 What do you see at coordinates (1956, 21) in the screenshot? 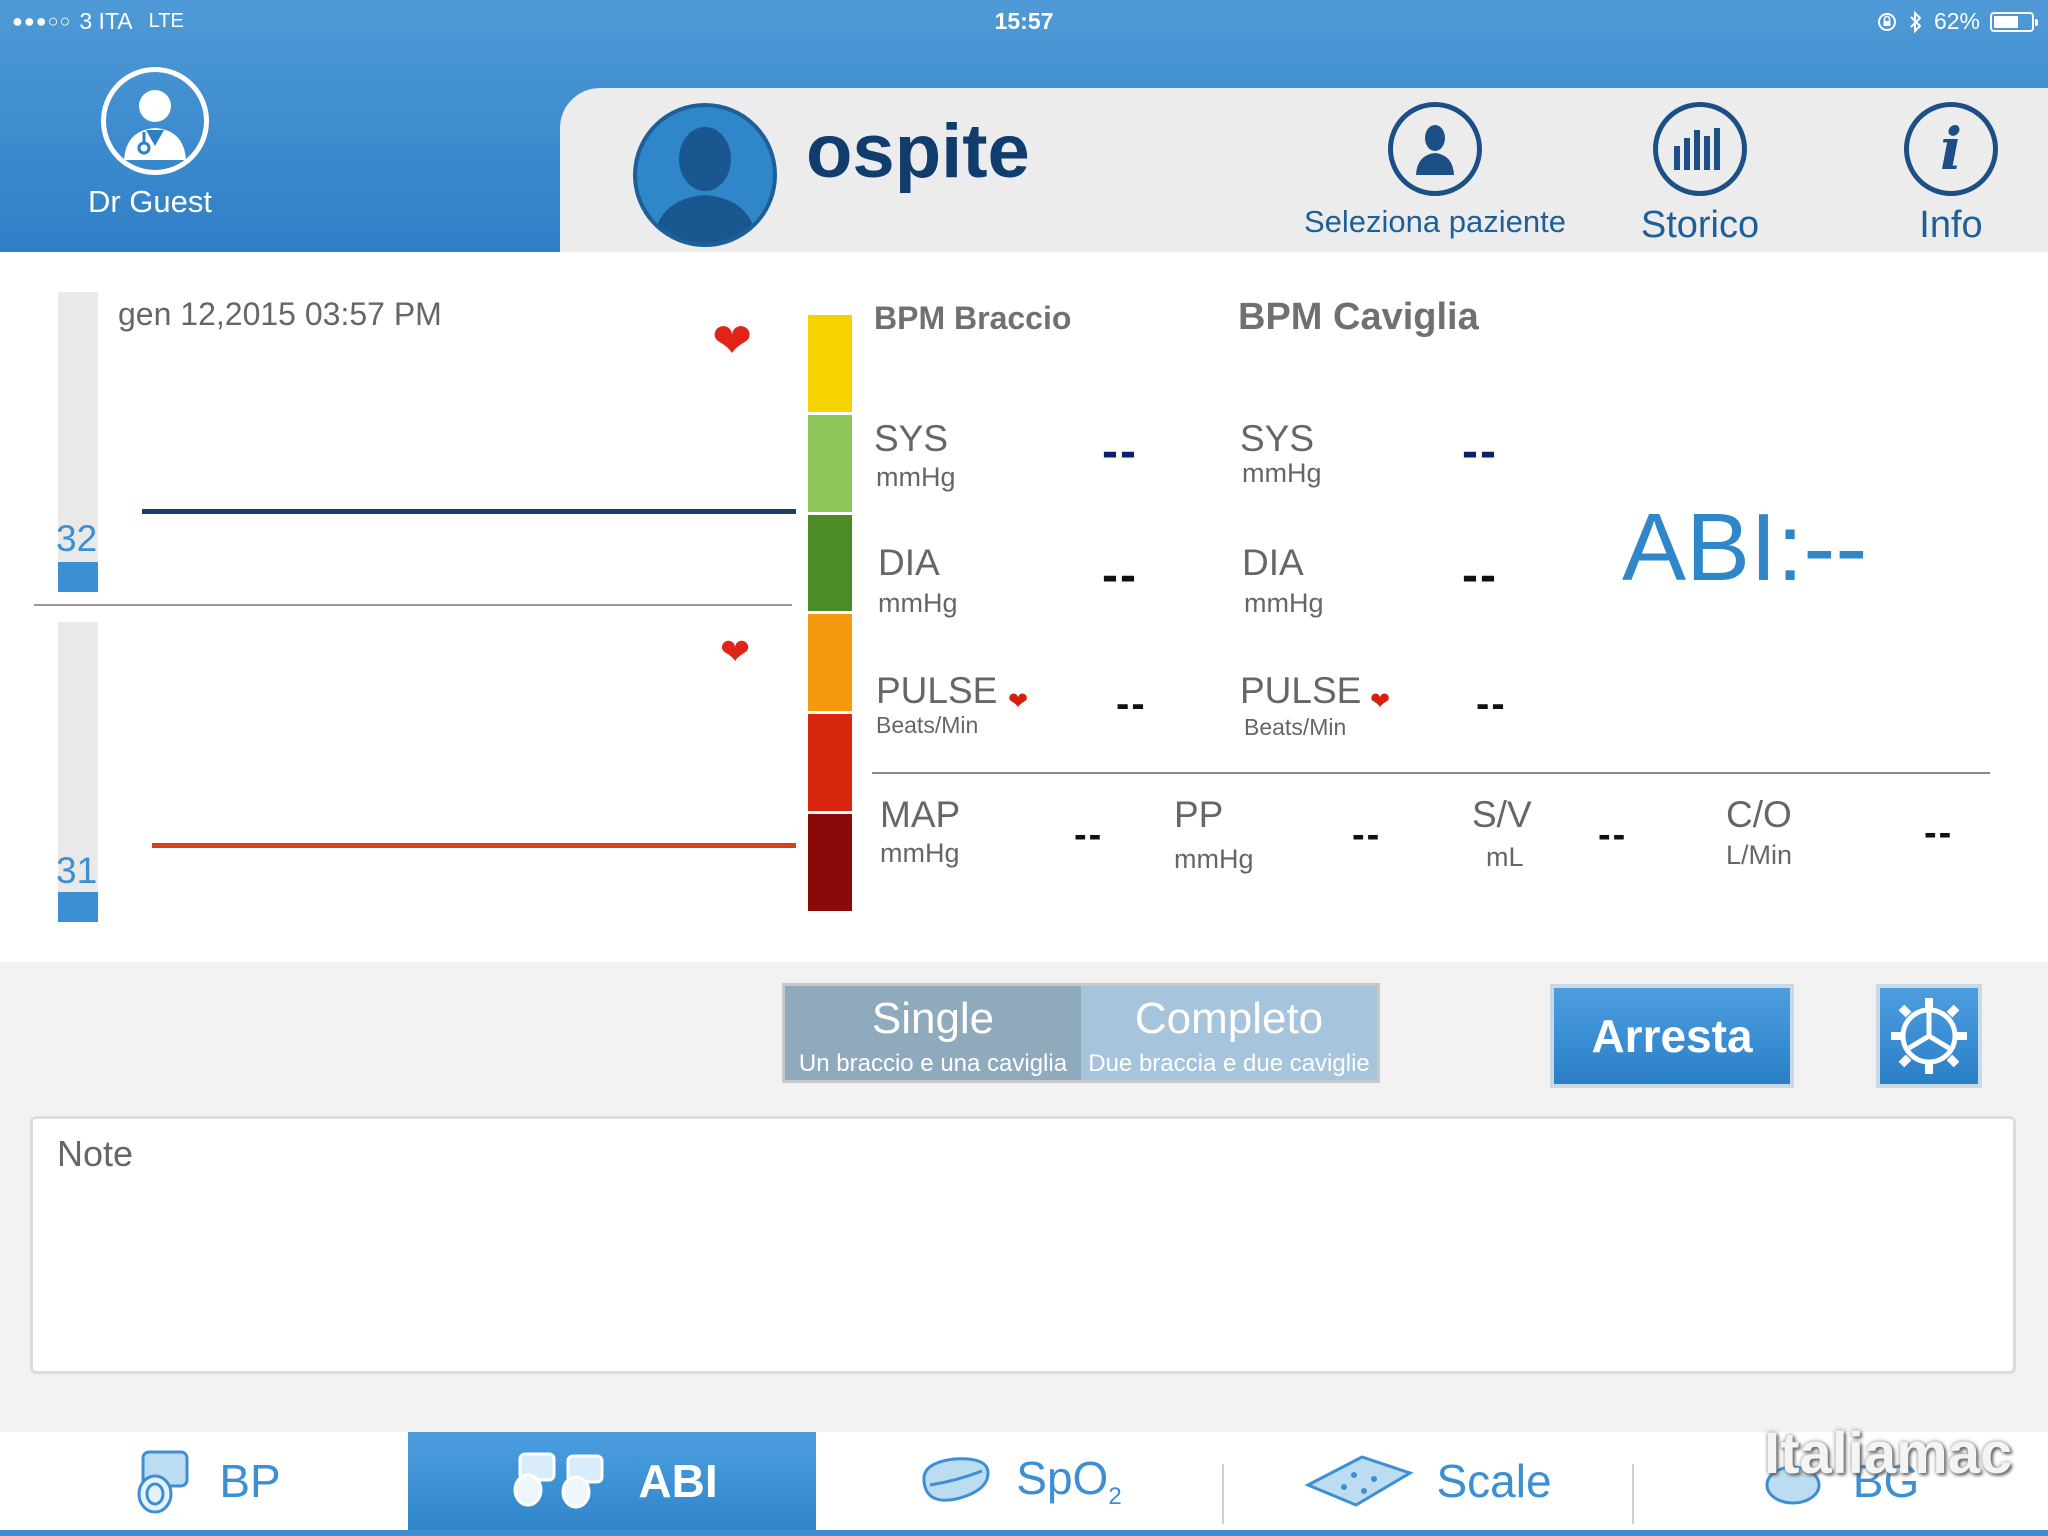
I see `battery-percent: 62%` at bounding box center [1956, 21].